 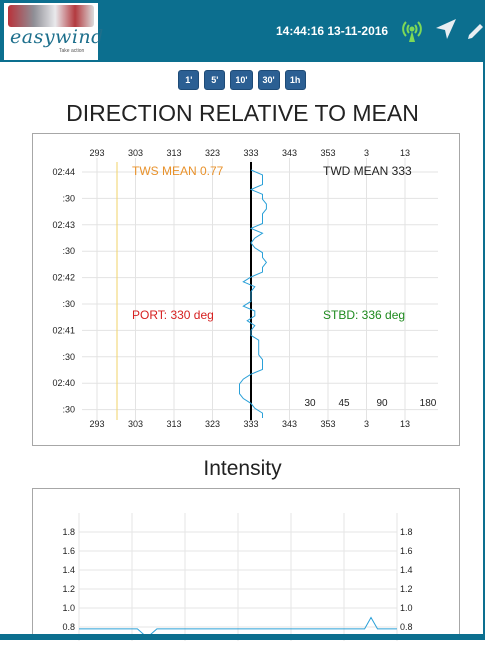 What do you see at coordinates (289, 153) in the screenshot?
I see `x-tick-label-top: 343` at bounding box center [289, 153].